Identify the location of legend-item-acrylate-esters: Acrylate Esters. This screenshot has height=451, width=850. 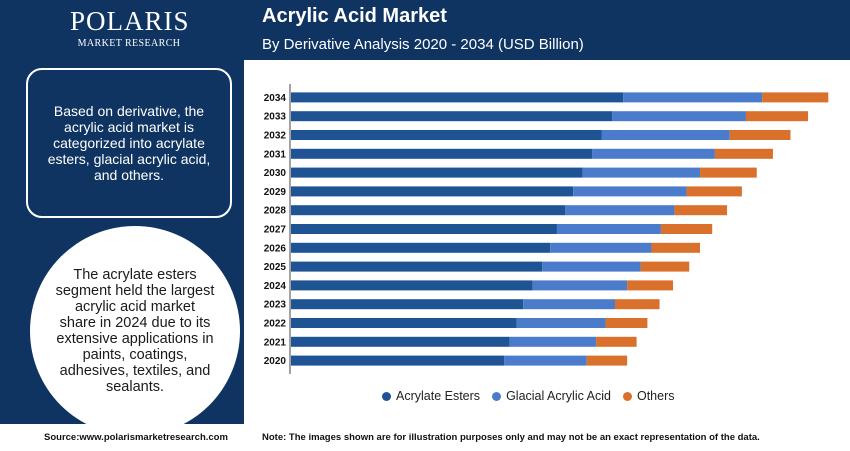
(431, 396).